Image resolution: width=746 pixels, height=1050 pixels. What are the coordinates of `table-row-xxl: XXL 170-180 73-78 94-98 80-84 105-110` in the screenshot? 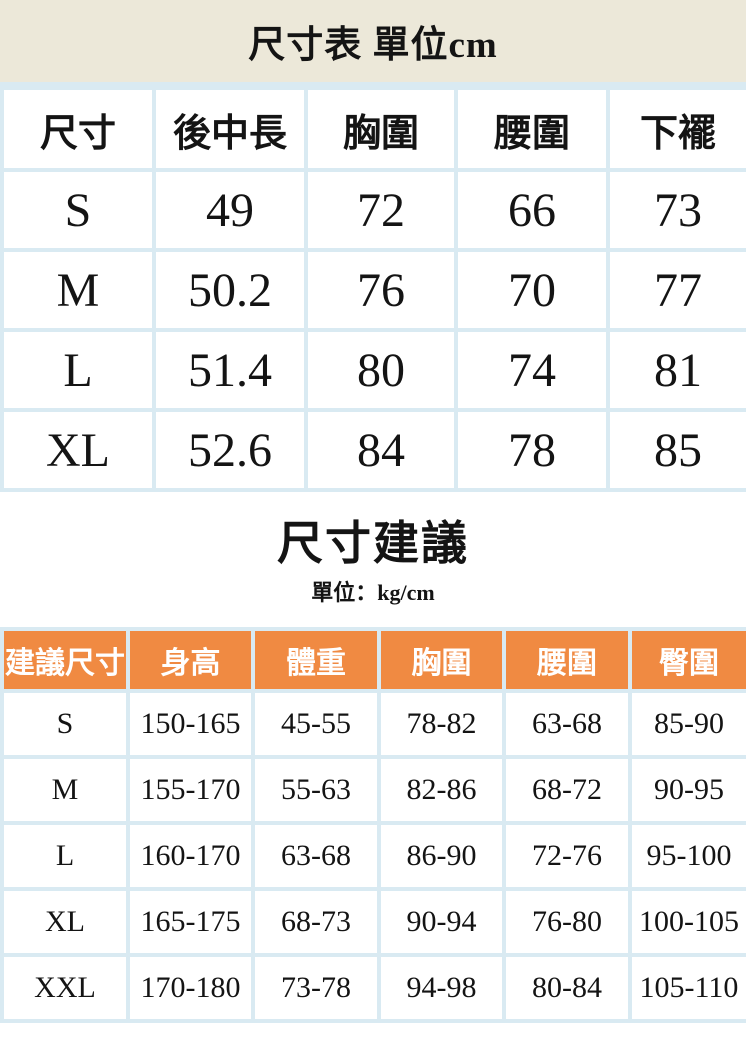 It's located at (373, 987).